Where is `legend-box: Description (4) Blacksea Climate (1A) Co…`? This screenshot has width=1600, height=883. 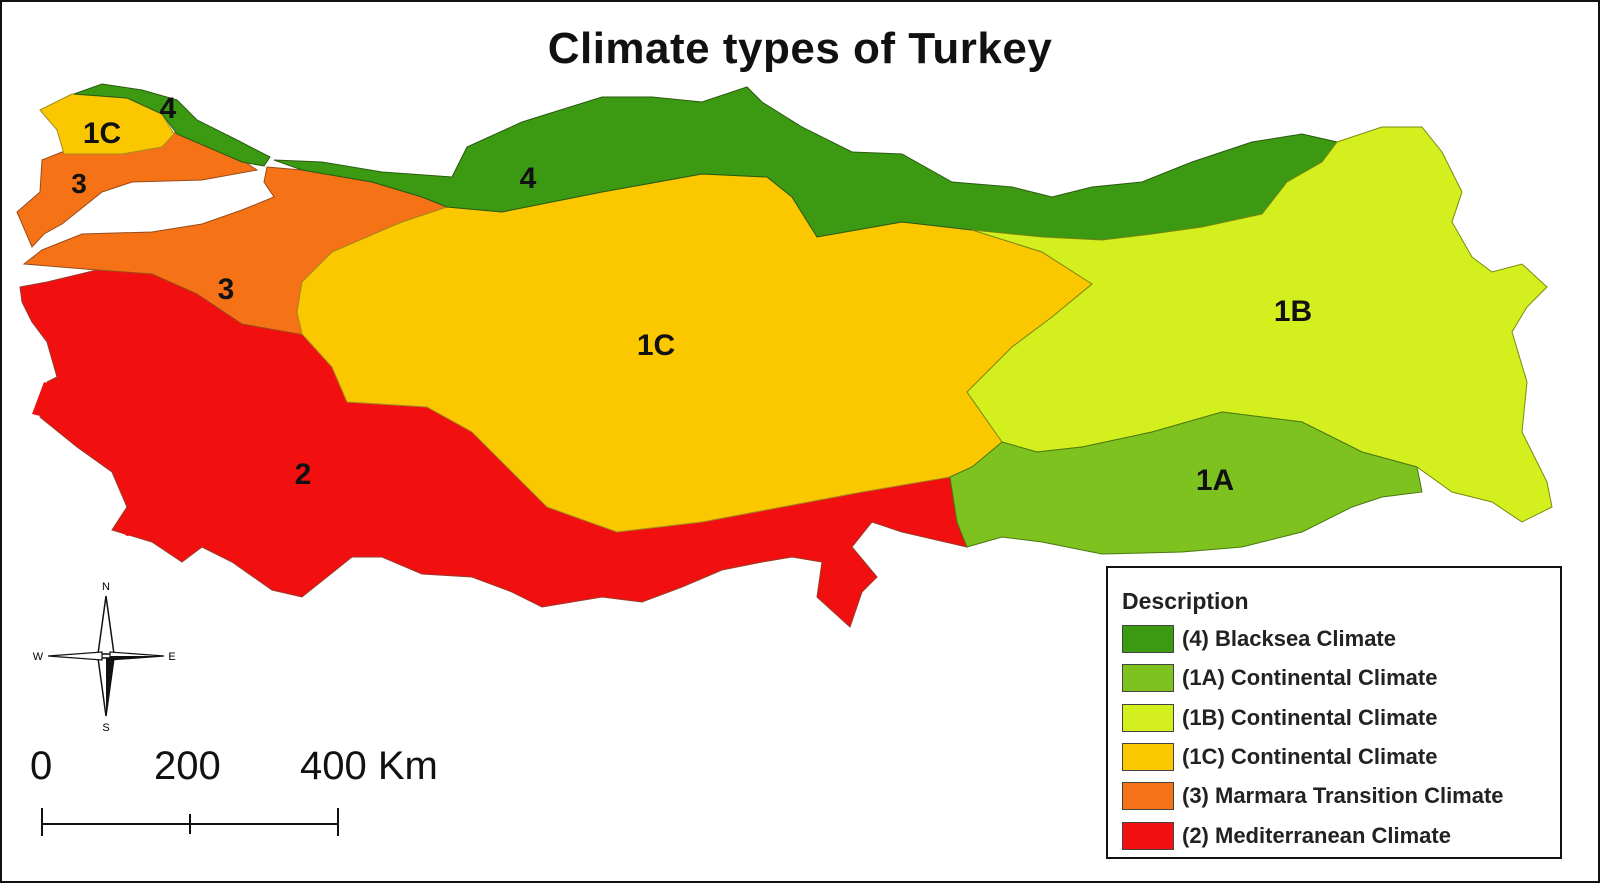 legend-box: Description (4) Blacksea Climate (1A) Co… is located at coordinates (1334, 712).